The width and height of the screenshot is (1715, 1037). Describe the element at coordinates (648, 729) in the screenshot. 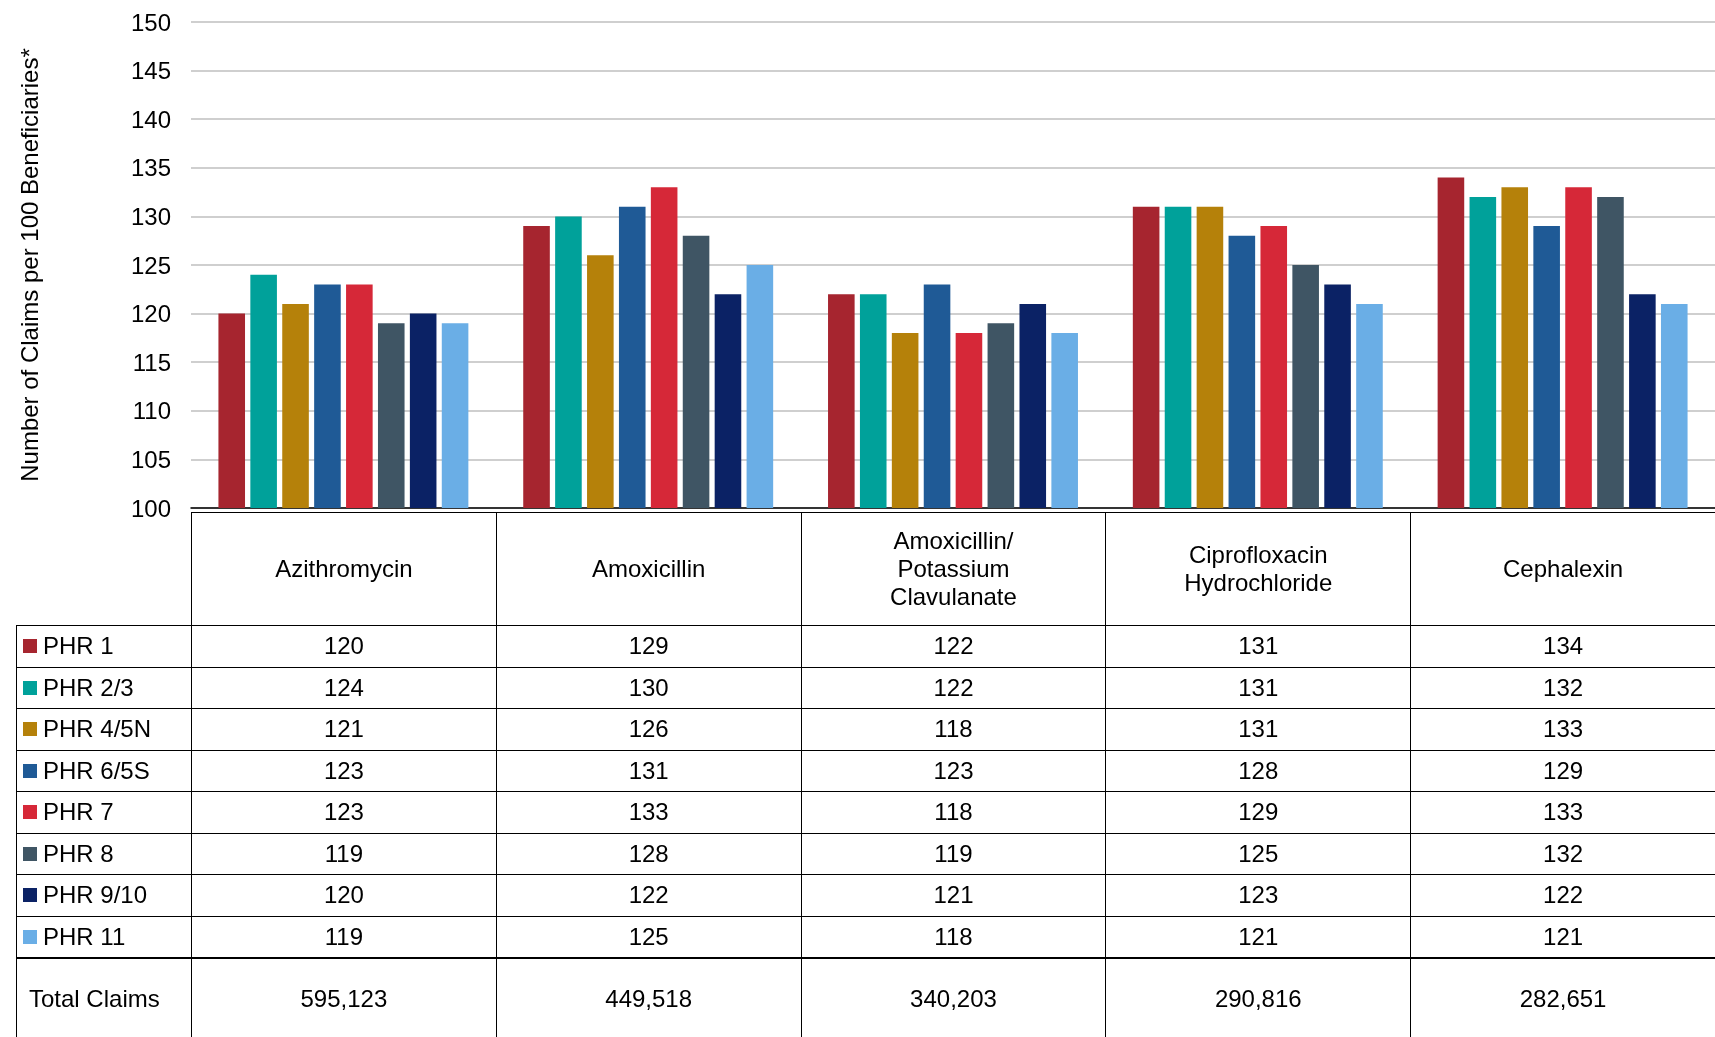

I see `data-label: 126` at that location.